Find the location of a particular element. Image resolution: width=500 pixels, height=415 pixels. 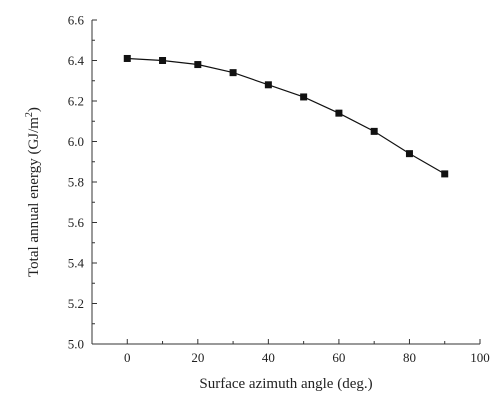

y-tick-label: 6.4 is located at coordinates (76, 60).